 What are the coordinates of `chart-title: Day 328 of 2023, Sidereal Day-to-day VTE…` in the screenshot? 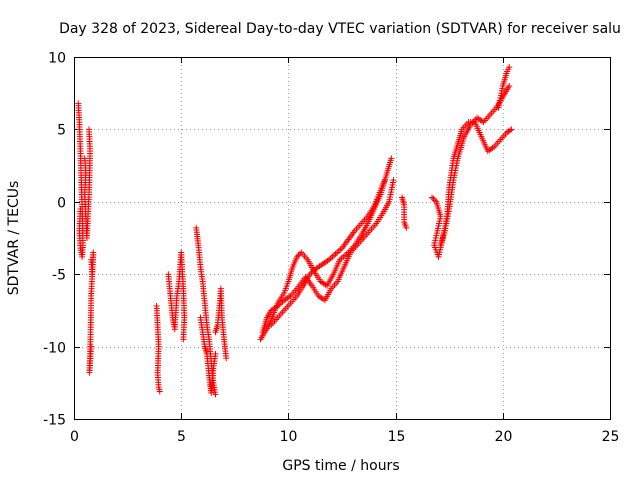 It's located at (340, 29).